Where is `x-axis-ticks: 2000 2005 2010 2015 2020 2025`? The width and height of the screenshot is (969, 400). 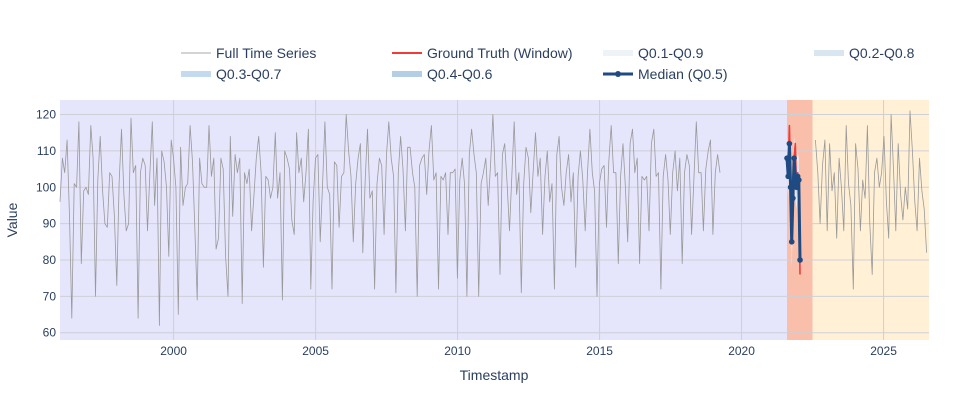 x-axis-ticks: 2000 2005 2010 2015 2020 2025 is located at coordinates (528, 351).